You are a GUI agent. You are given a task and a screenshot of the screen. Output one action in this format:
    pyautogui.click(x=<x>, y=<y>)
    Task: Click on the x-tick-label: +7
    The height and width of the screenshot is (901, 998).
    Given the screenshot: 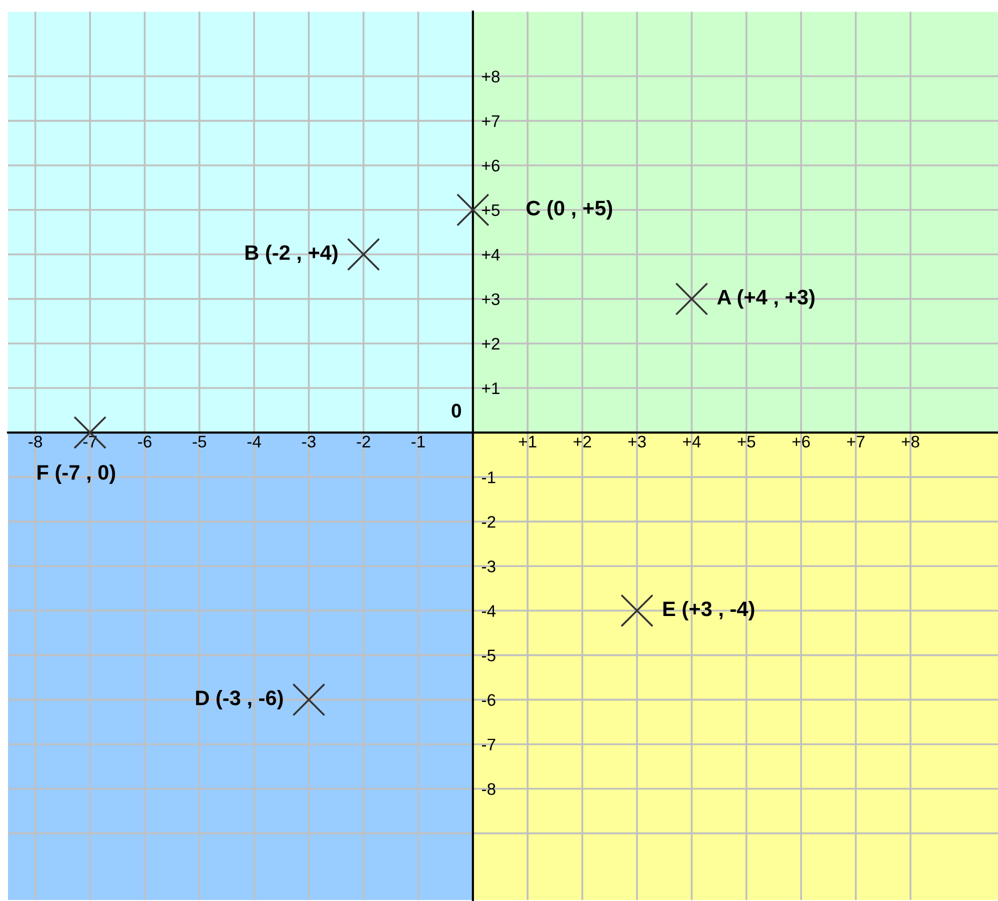 What is the action you would take?
    pyautogui.click(x=855, y=442)
    